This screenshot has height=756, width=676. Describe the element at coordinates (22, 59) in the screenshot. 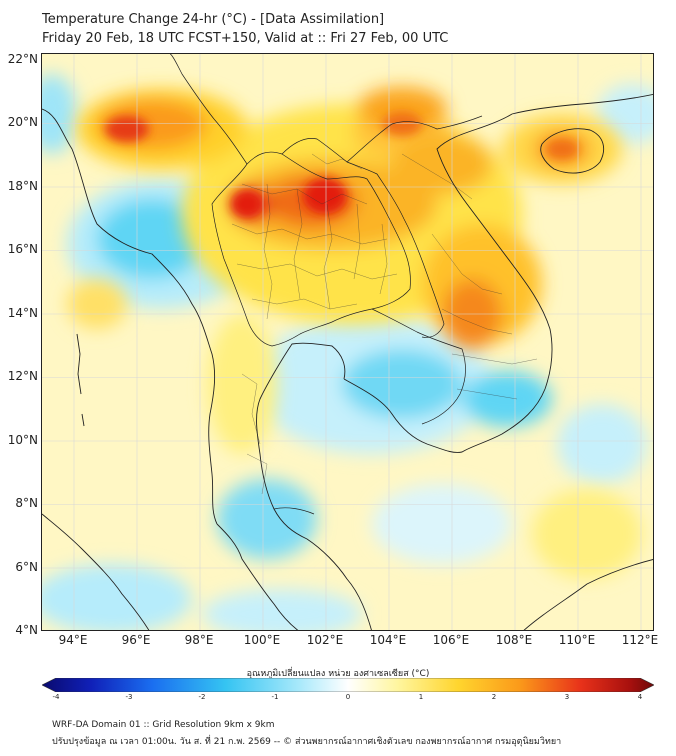

I see `lat-label-22n: 22°N` at that location.